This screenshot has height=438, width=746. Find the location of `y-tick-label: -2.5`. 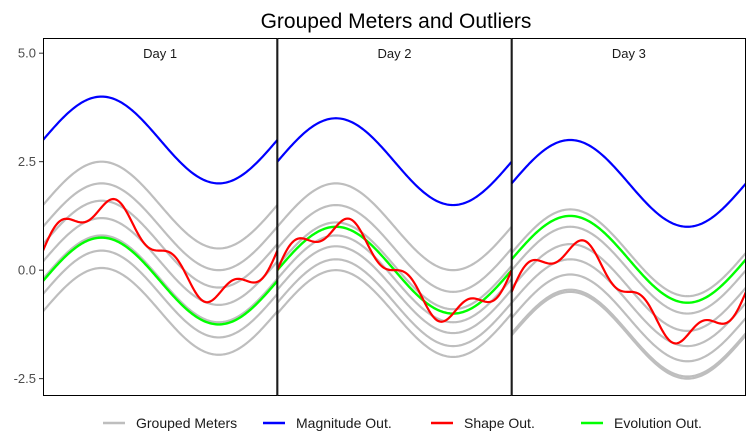

y-tick-label: -2.5 is located at coordinates (25, 378).